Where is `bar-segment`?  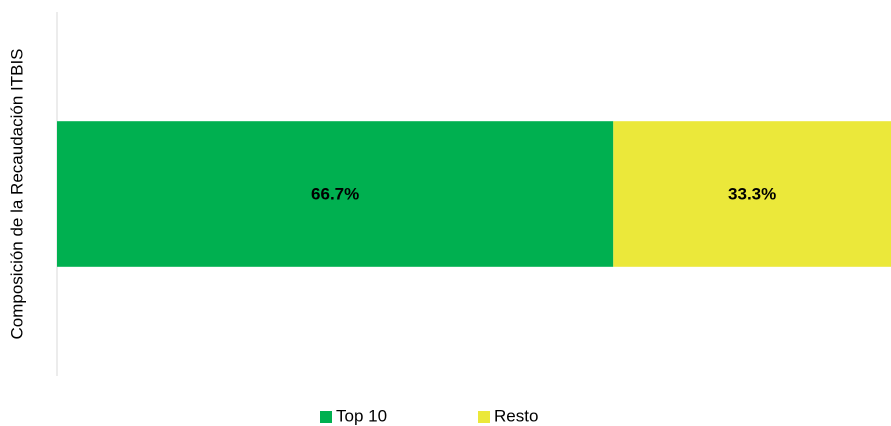 bar-segment is located at coordinates (752, 194).